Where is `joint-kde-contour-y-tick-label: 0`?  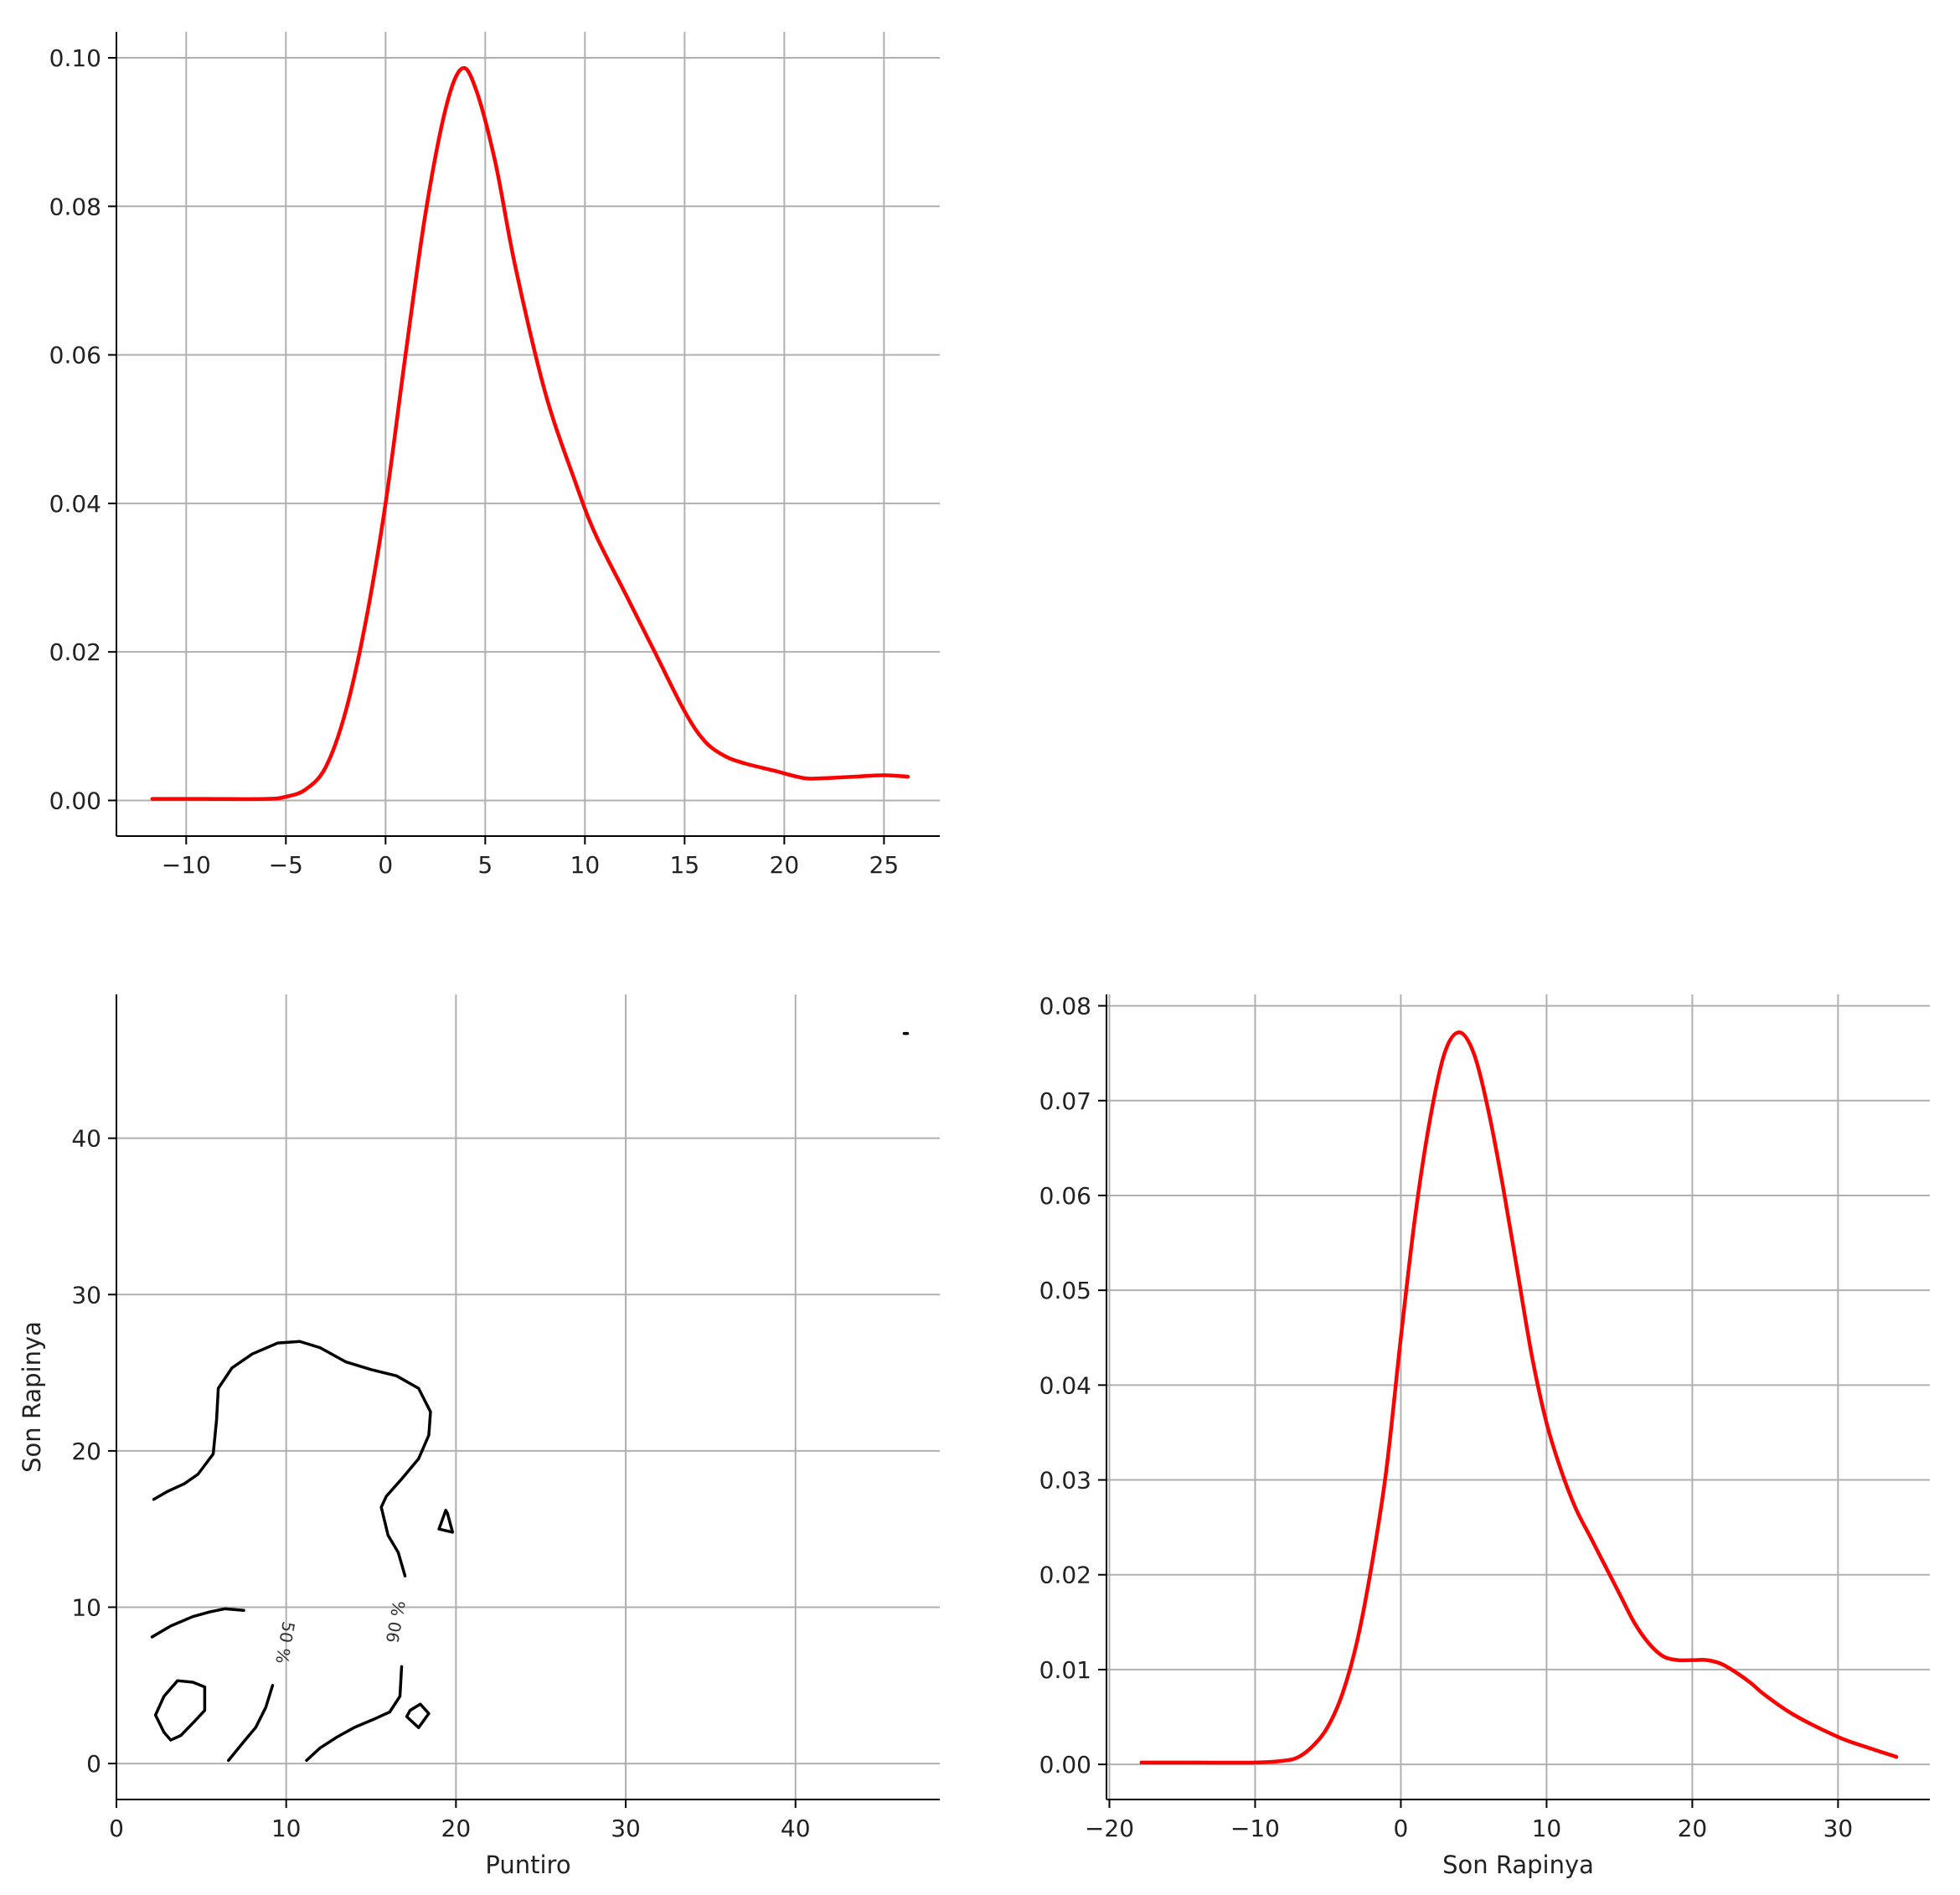
joint-kde-contour-y-tick-label: 0 is located at coordinates (94, 1764).